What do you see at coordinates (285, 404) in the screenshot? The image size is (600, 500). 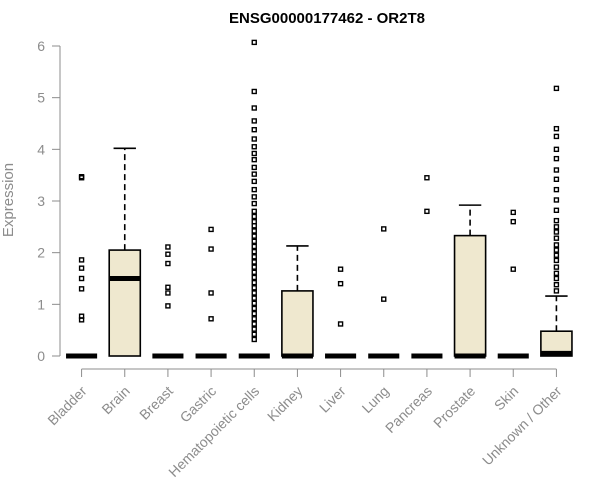 I see `x-tick-label: Kidney` at bounding box center [285, 404].